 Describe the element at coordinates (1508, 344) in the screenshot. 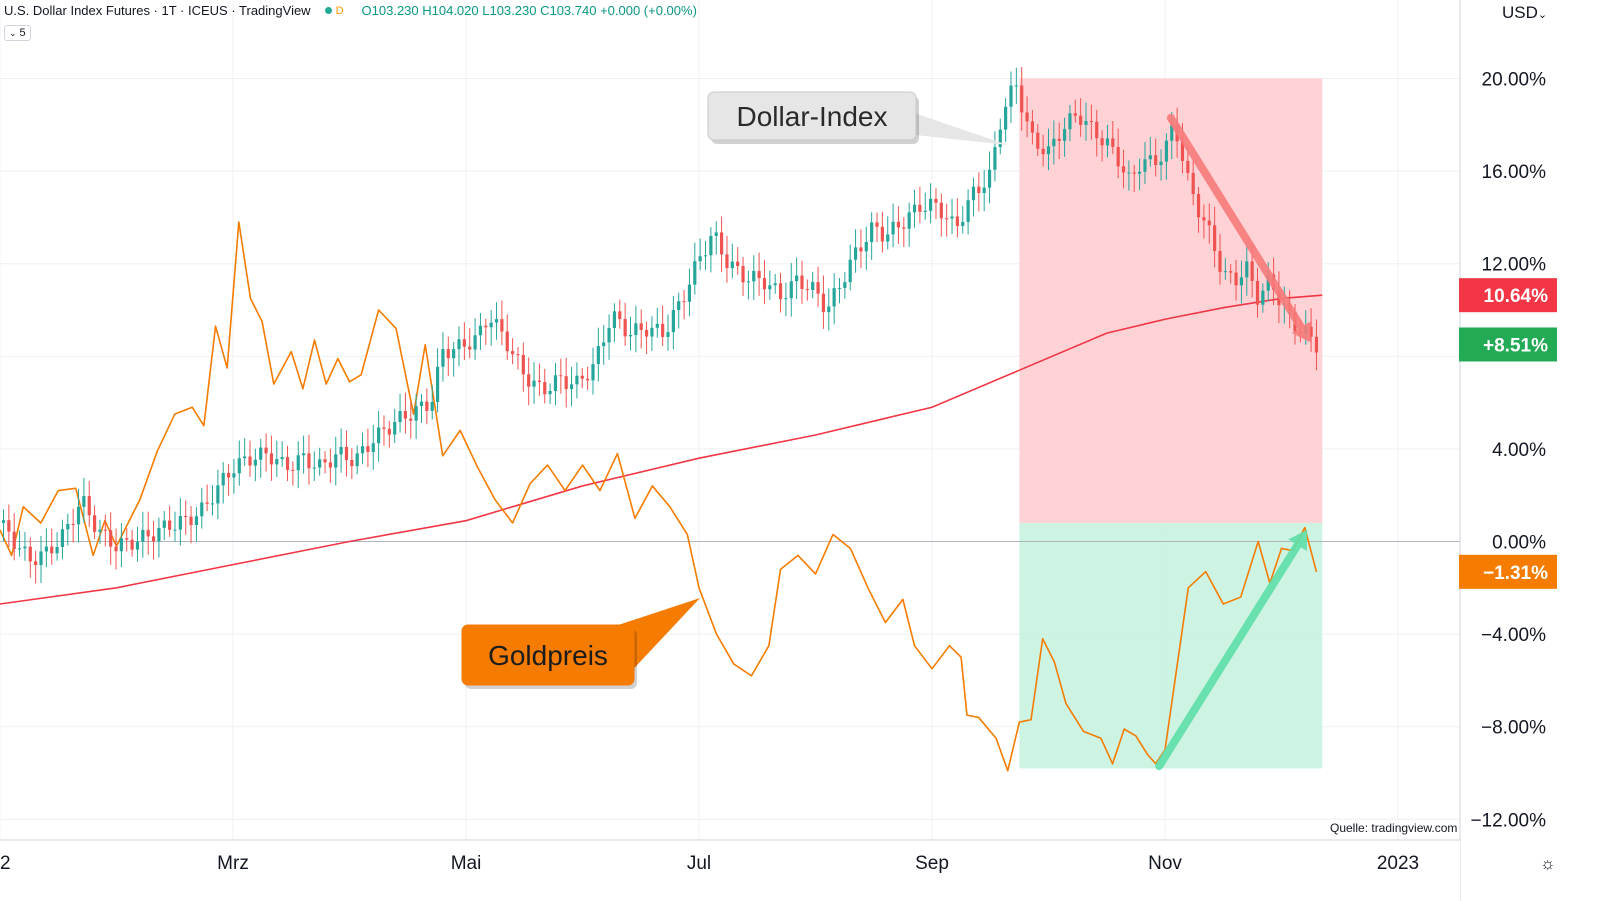

I see `price-badge` at that location.